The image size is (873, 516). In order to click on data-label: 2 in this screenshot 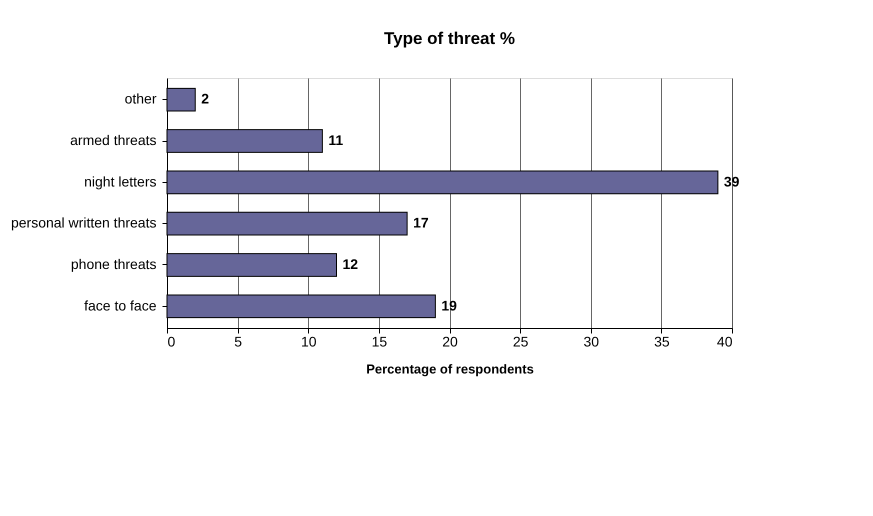, I will do `click(205, 98)`.